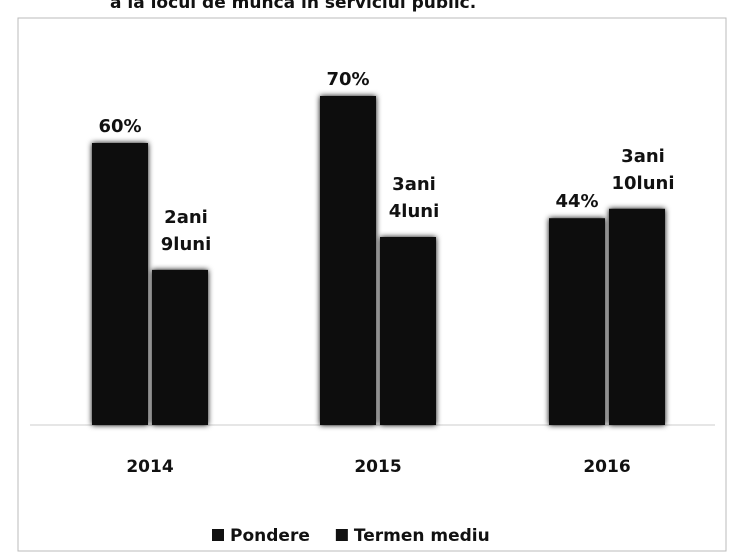 The image size is (729, 554). What do you see at coordinates (422, 536) in the screenshot?
I see `legend-label: Termen mediu` at bounding box center [422, 536].